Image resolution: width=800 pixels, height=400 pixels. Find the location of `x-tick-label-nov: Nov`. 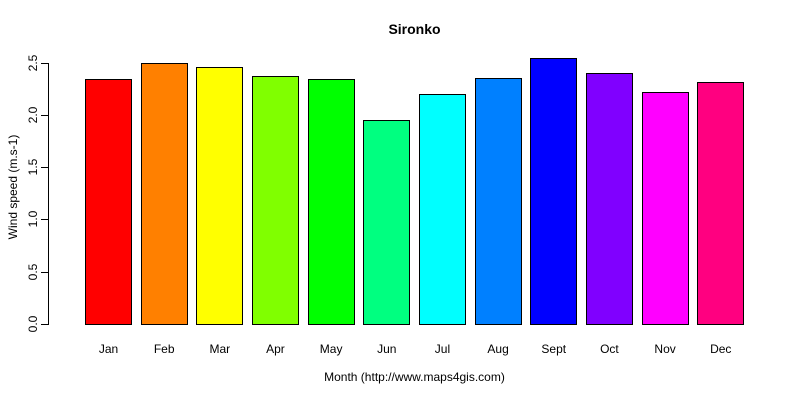

x-tick-label-nov: Nov is located at coordinates (665, 349).